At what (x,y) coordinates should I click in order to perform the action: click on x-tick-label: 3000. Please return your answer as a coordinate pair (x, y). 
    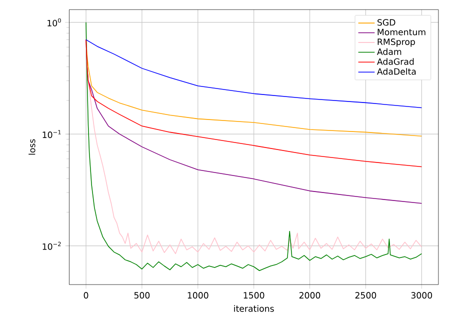
    Looking at the image, I should click on (421, 295).